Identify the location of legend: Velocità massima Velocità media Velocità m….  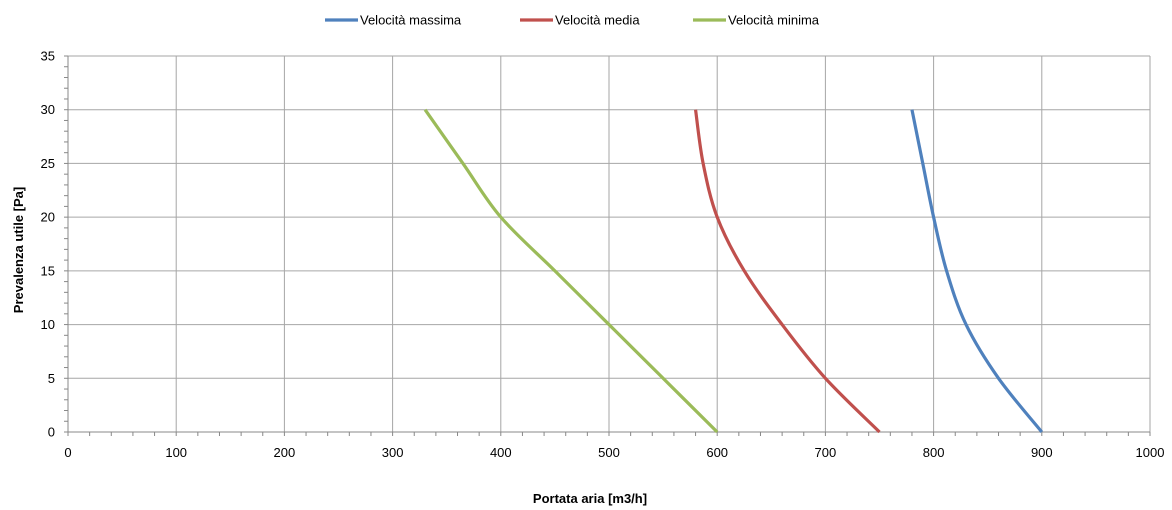
(572, 20).